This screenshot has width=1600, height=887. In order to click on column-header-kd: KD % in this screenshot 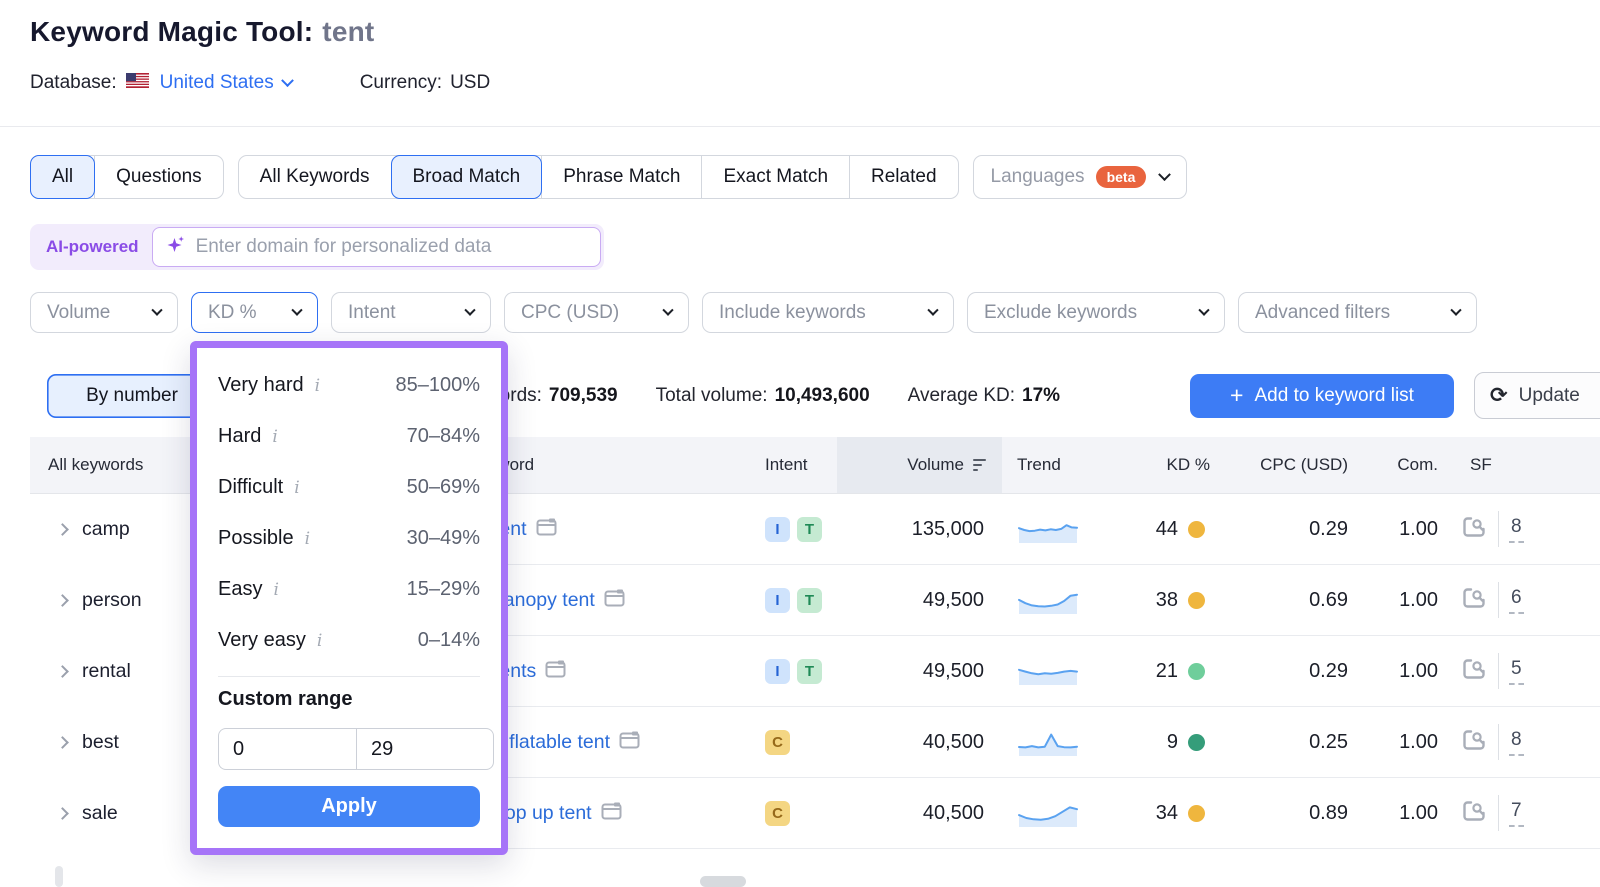, I will do `click(1188, 464)`.